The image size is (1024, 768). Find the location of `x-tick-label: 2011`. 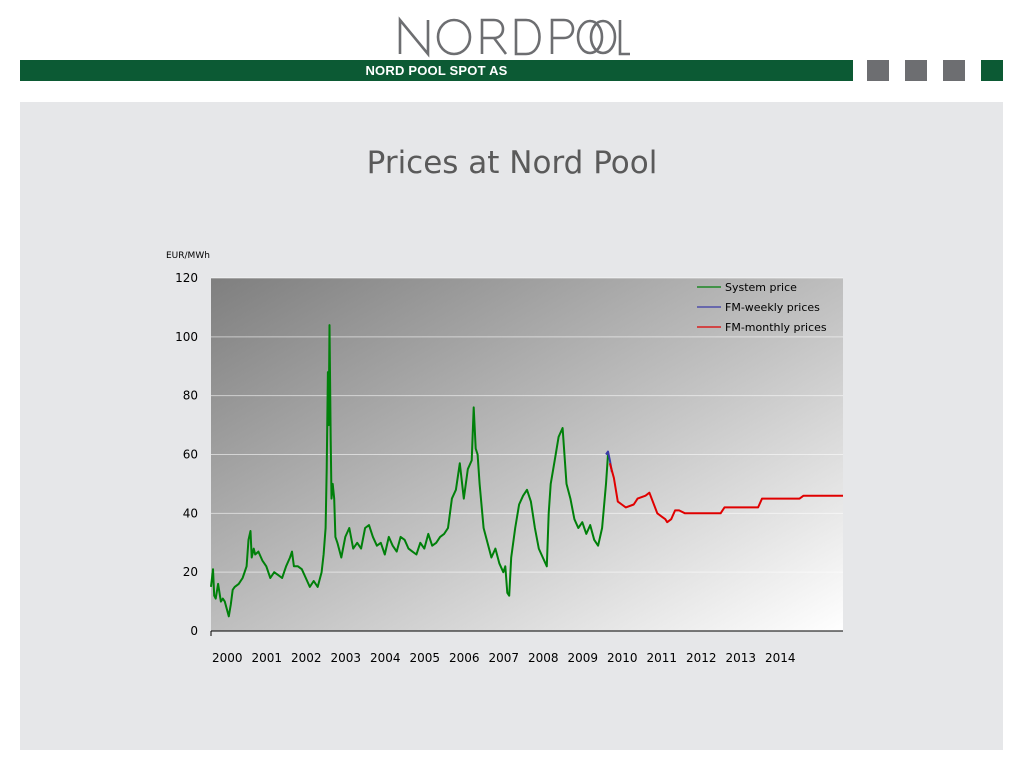

x-tick-label: 2011 is located at coordinates (662, 658).